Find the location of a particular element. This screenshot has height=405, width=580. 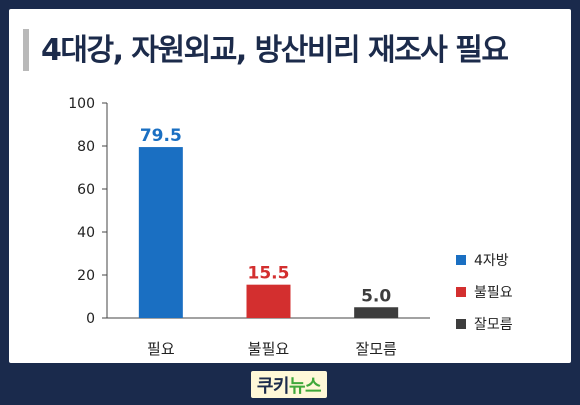

legend-label: 4자방 is located at coordinates (491, 261).